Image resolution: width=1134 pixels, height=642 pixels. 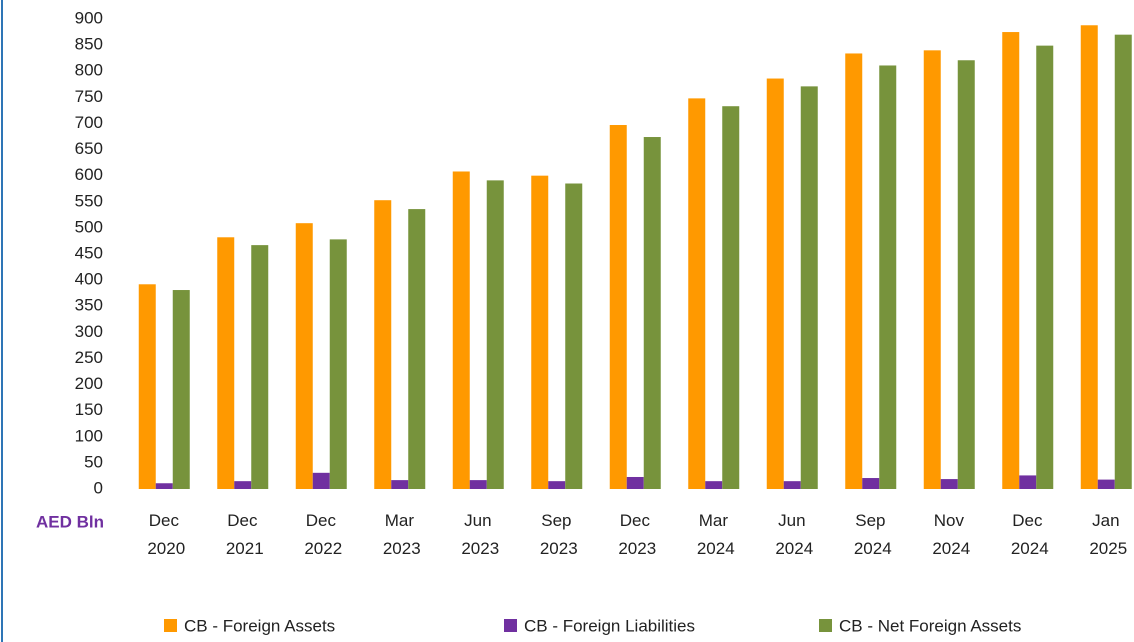 What do you see at coordinates (89, 279) in the screenshot?
I see `y-tick-label: 400` at bounding box center [89, 279].